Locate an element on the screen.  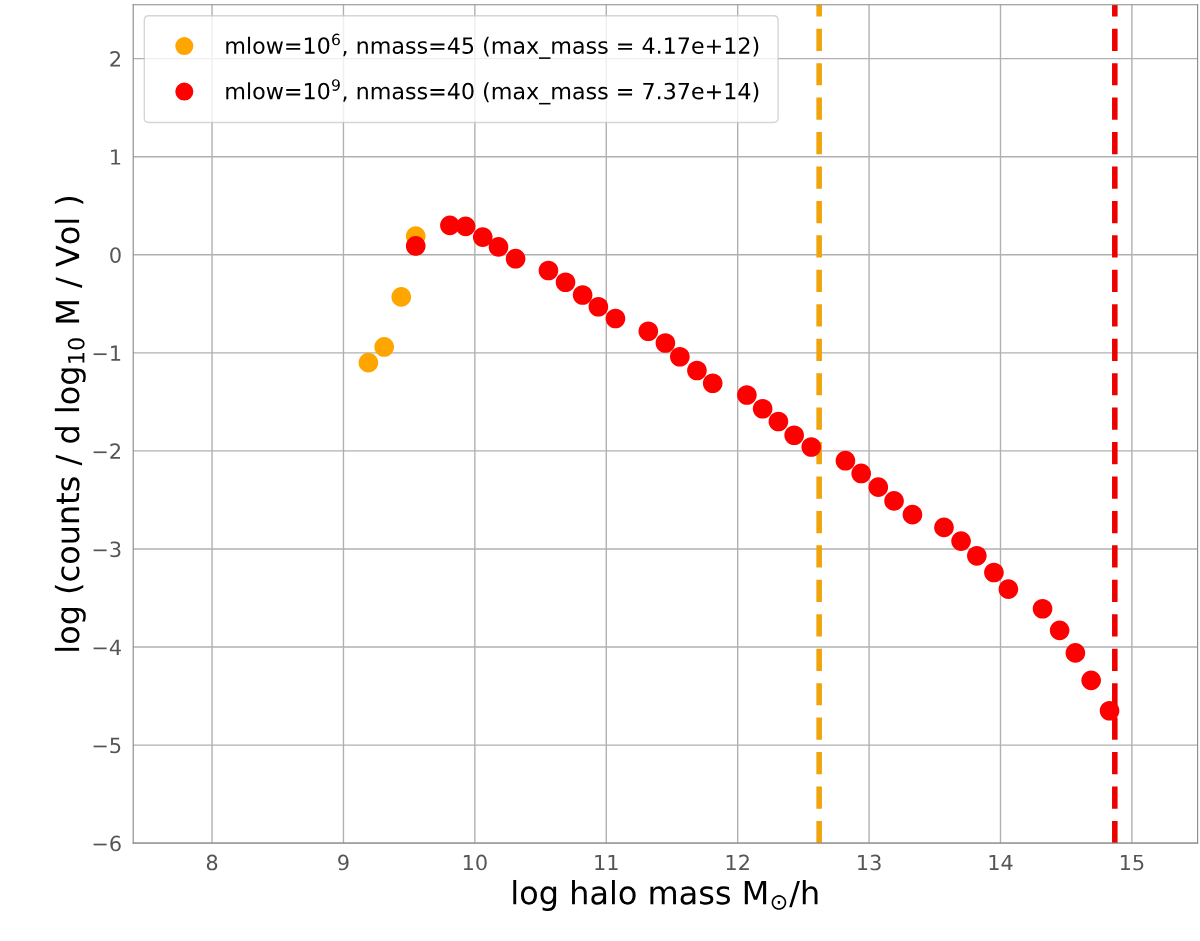
x-tick-label: 14 is located at coordinates (1001, 862).